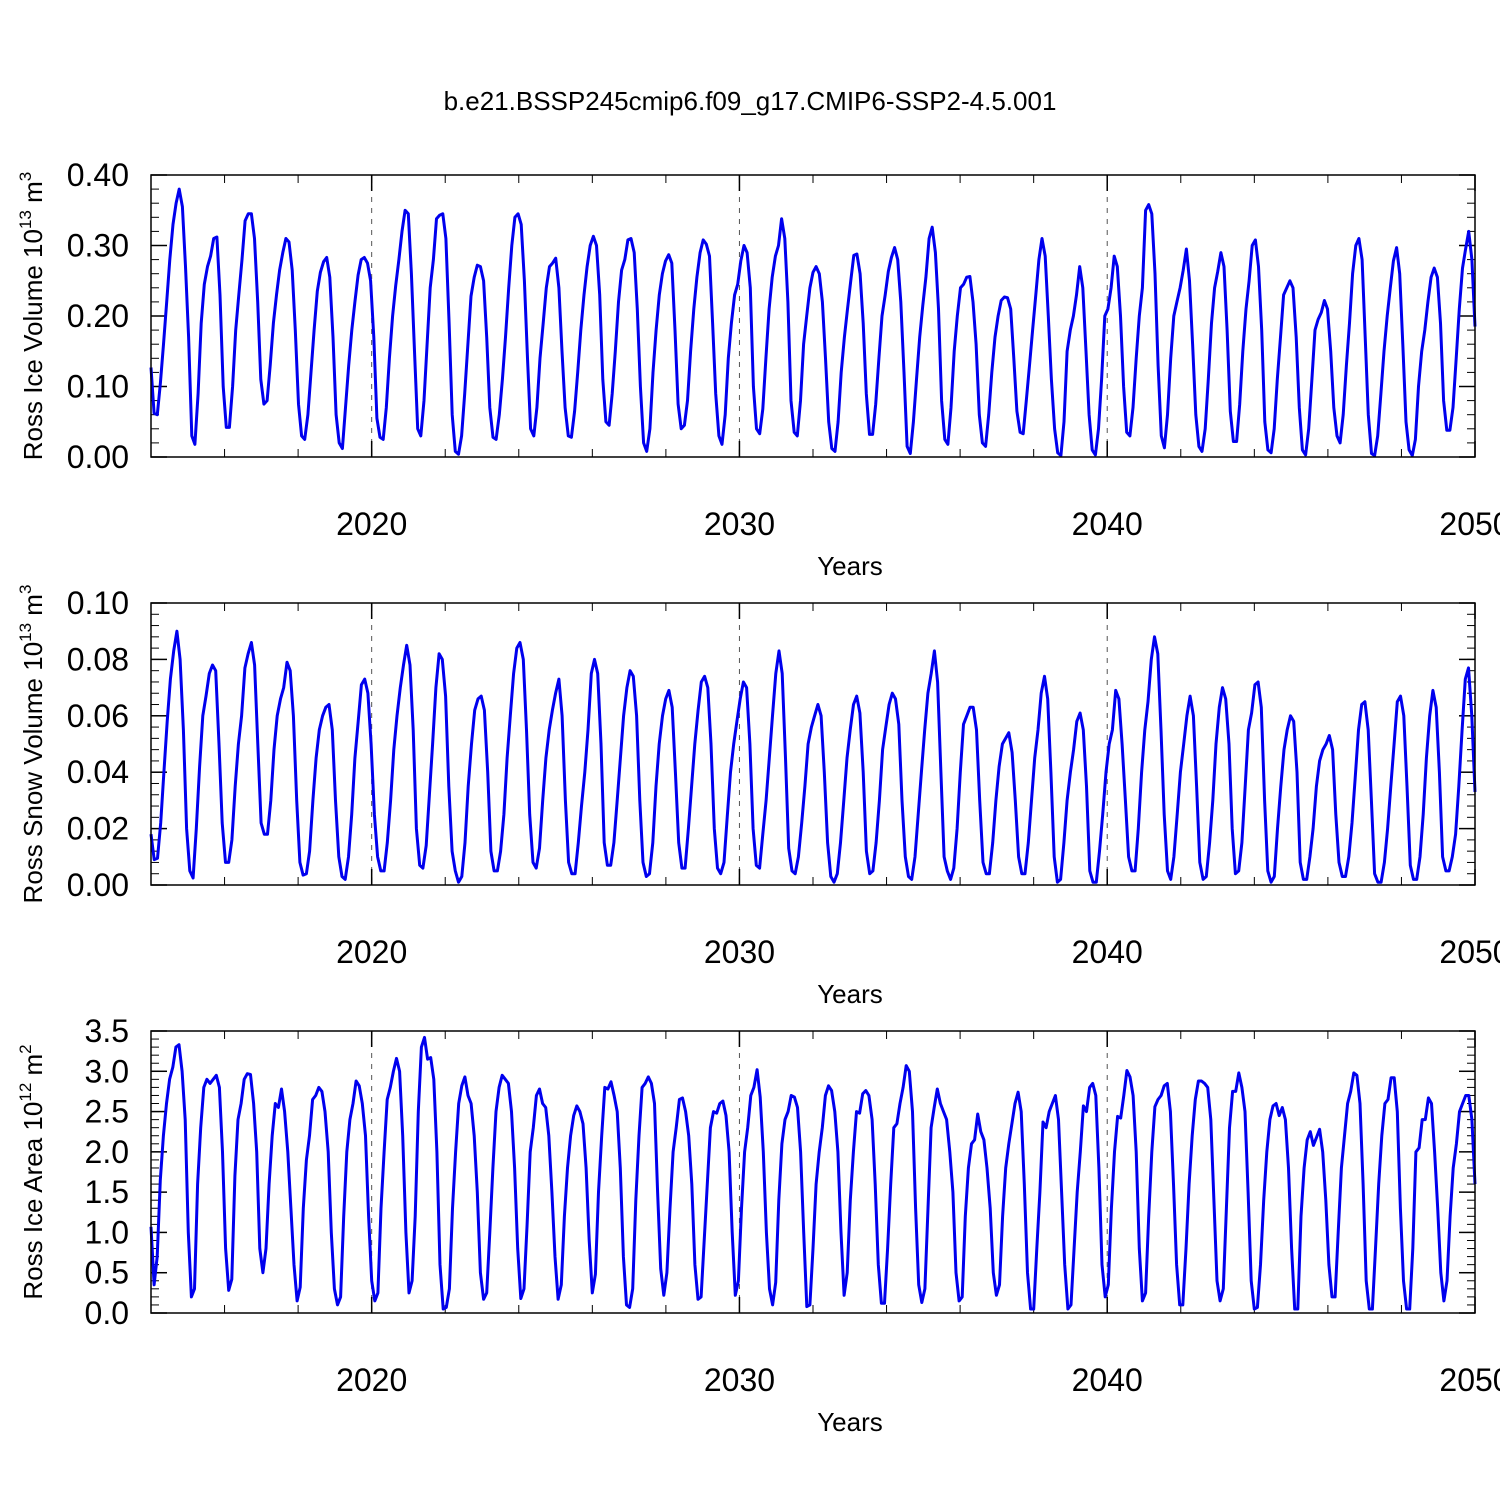 The height and width of the screenshot is (1500, 1500). Describe the element at coordinates (107, 1192) in the screenshot. I see `y-tick-label: 1.5` at that location.